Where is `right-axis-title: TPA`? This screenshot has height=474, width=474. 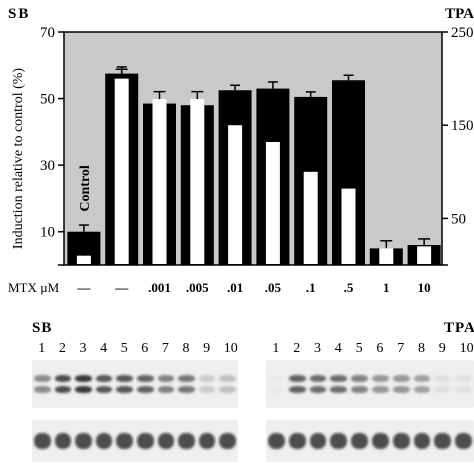
right-axis-title: TPA is located at coordinates (459, 14).